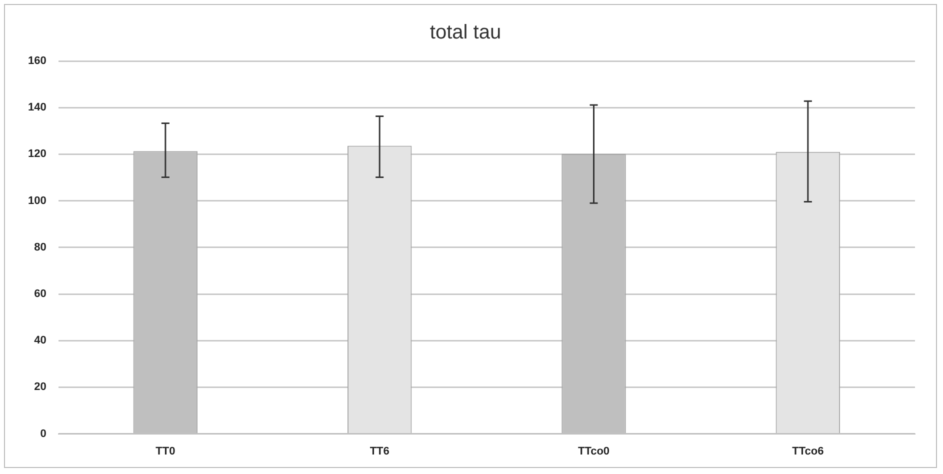 Image resolution: width=943 pixels, height=474 pixels. Describe the element at coordinates (40, 247) in the screenshot. I see `y-tick-label: 80` at that location.